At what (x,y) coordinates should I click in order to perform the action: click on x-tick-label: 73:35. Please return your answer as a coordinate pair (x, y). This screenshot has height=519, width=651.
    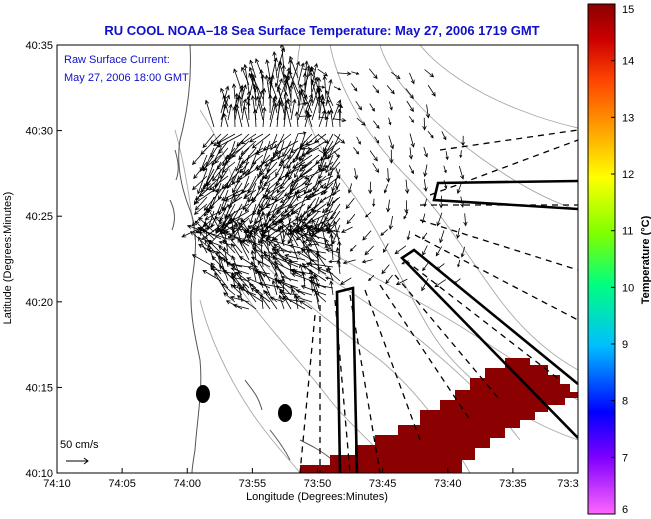
    Looking at the image, I should click on (513, 484).